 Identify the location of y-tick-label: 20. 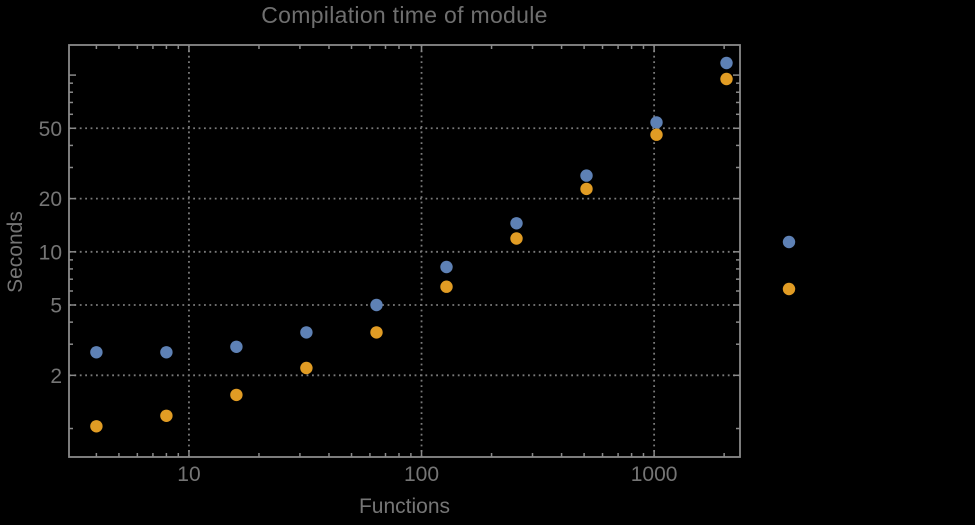
(50, 199).